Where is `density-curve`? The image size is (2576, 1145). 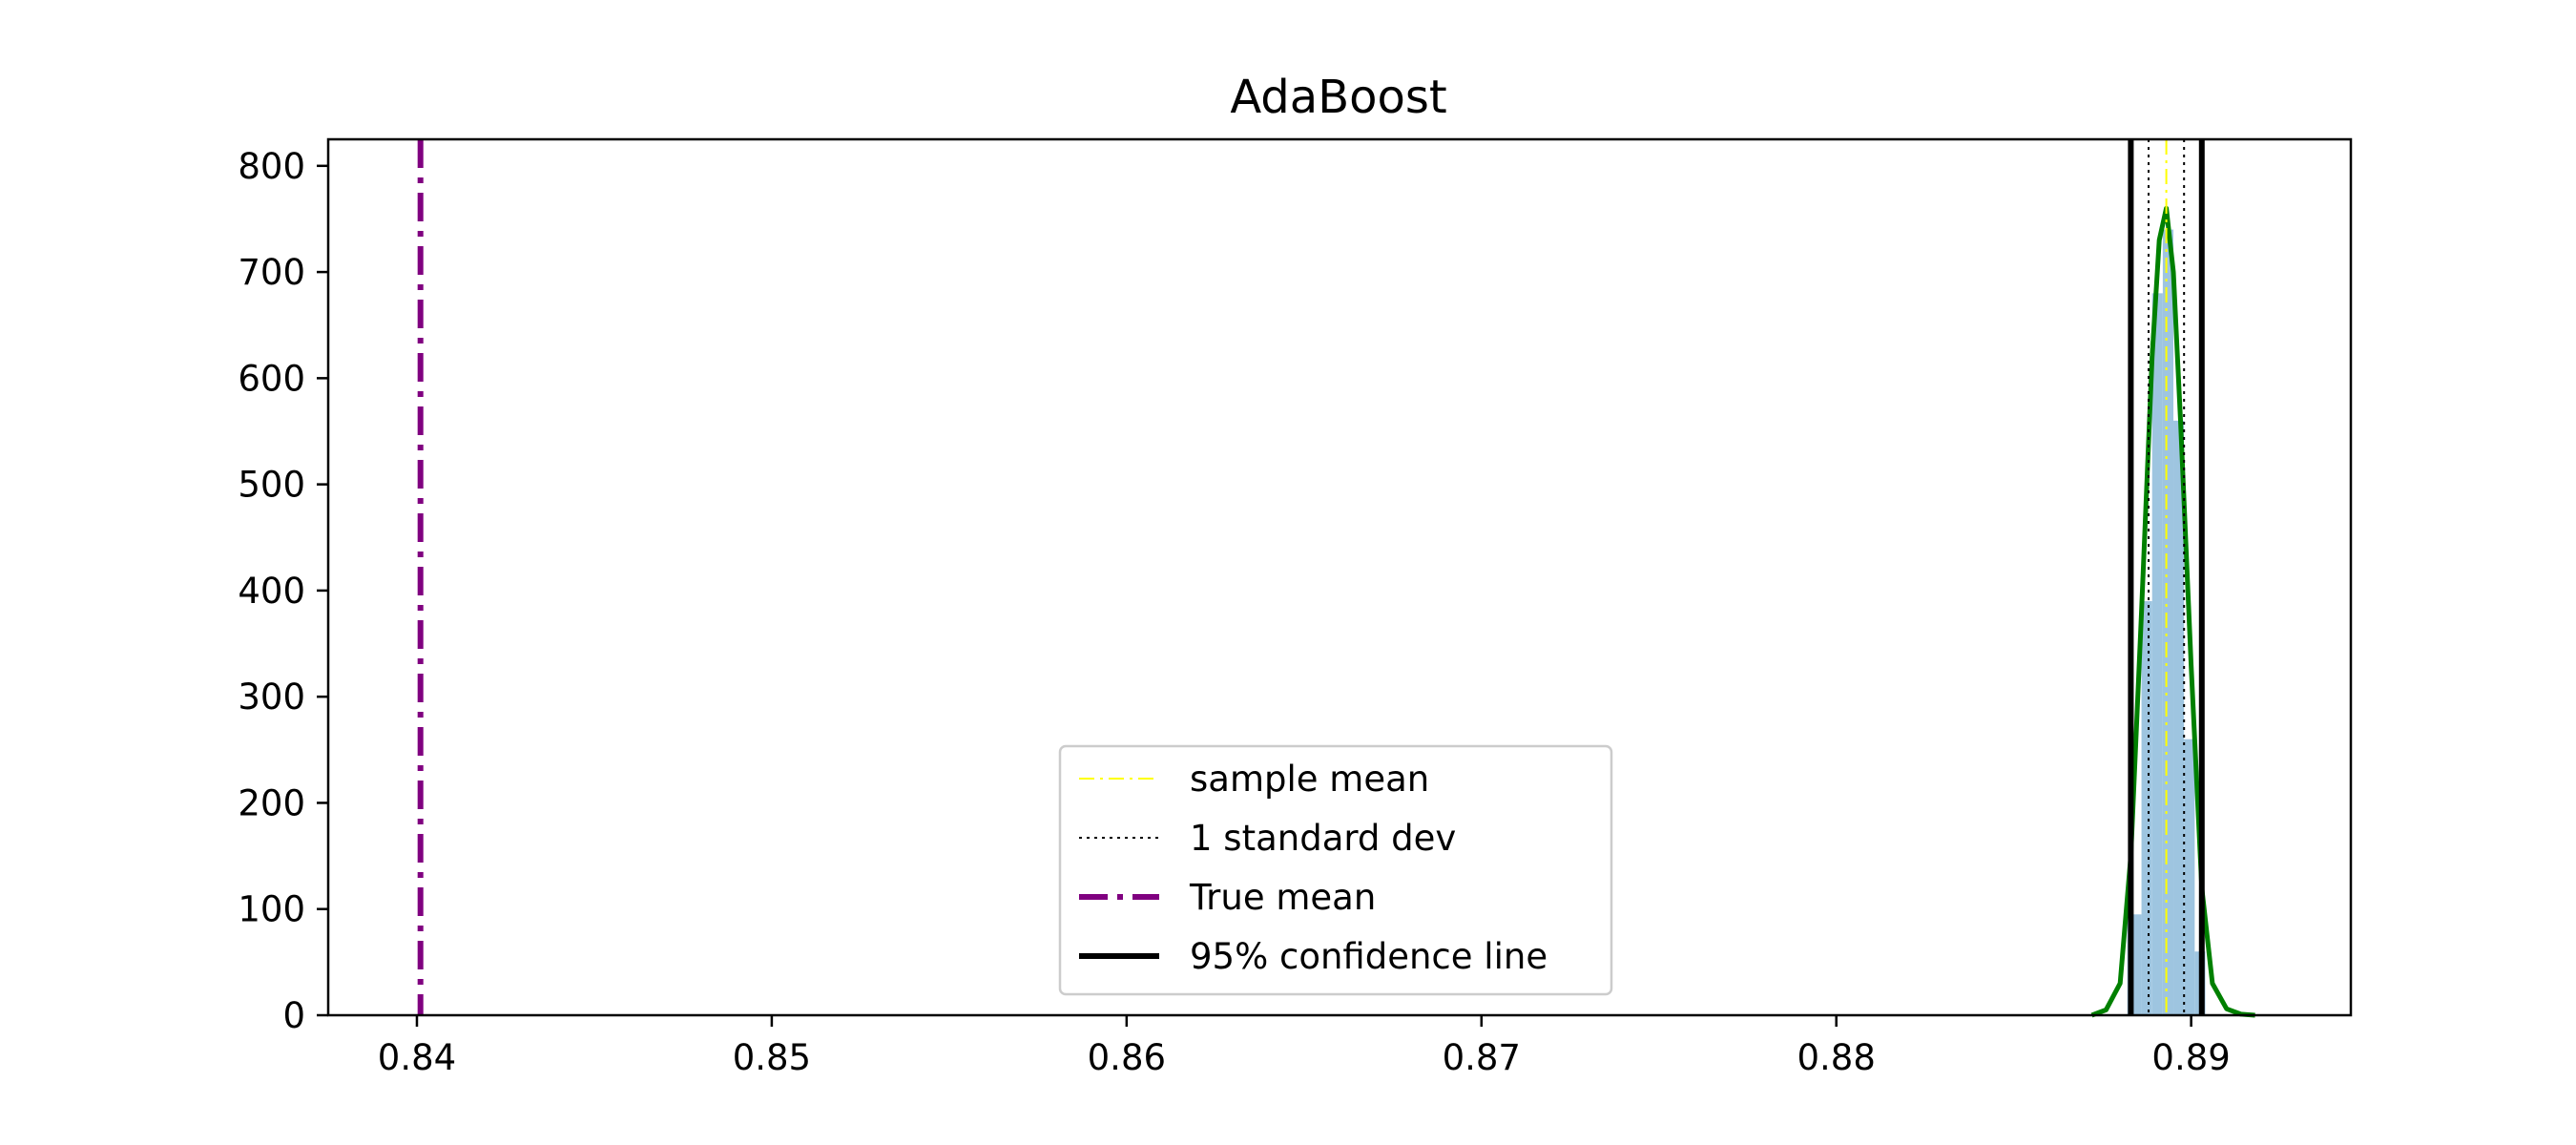
density-curve is located at coordinates (2172, 611).